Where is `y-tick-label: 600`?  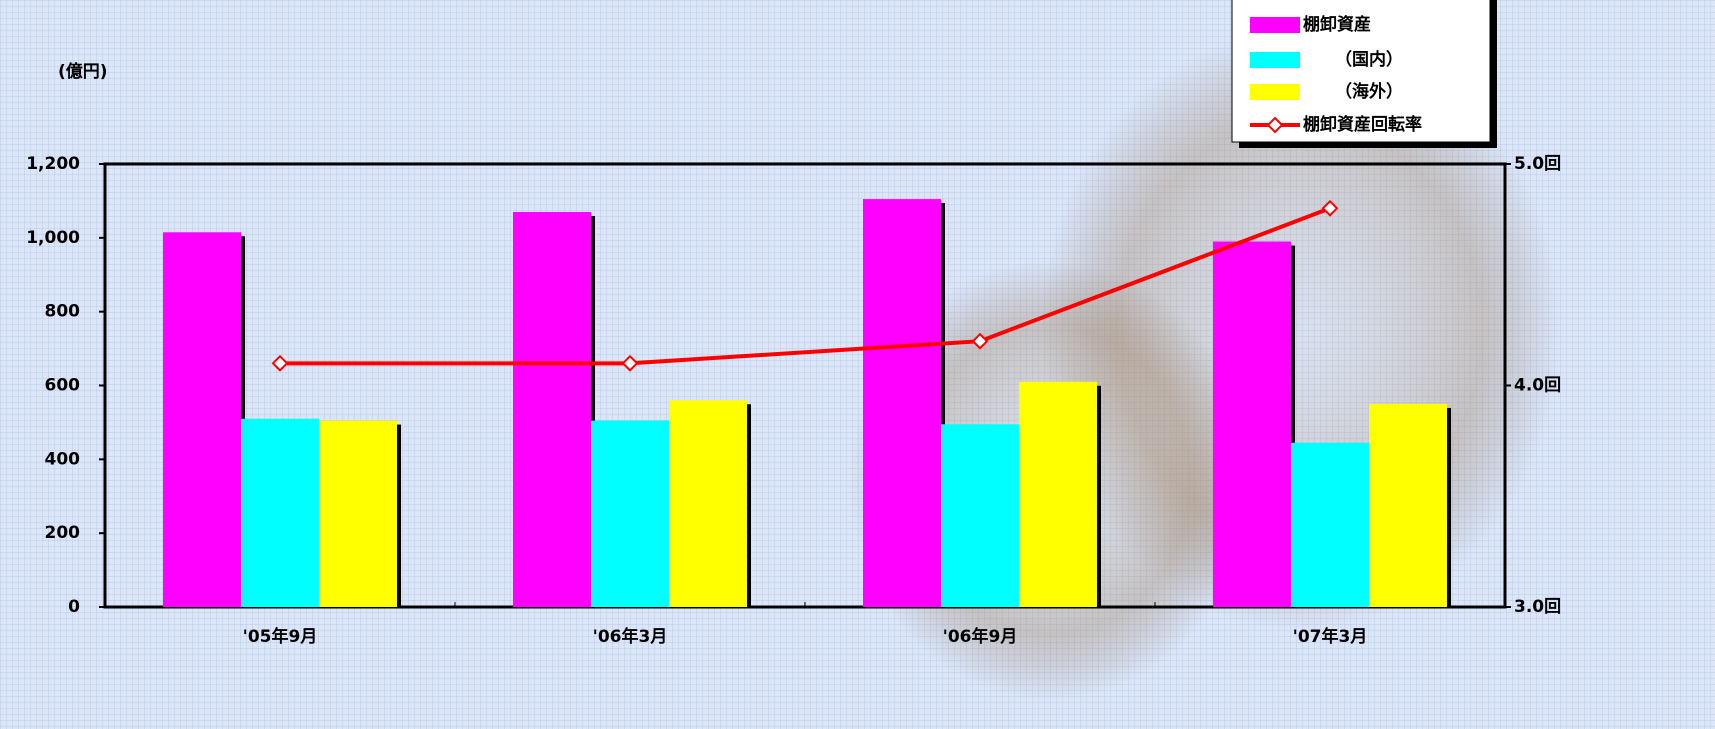 y-tick-label: 600 is located at coordinates (63, 386).